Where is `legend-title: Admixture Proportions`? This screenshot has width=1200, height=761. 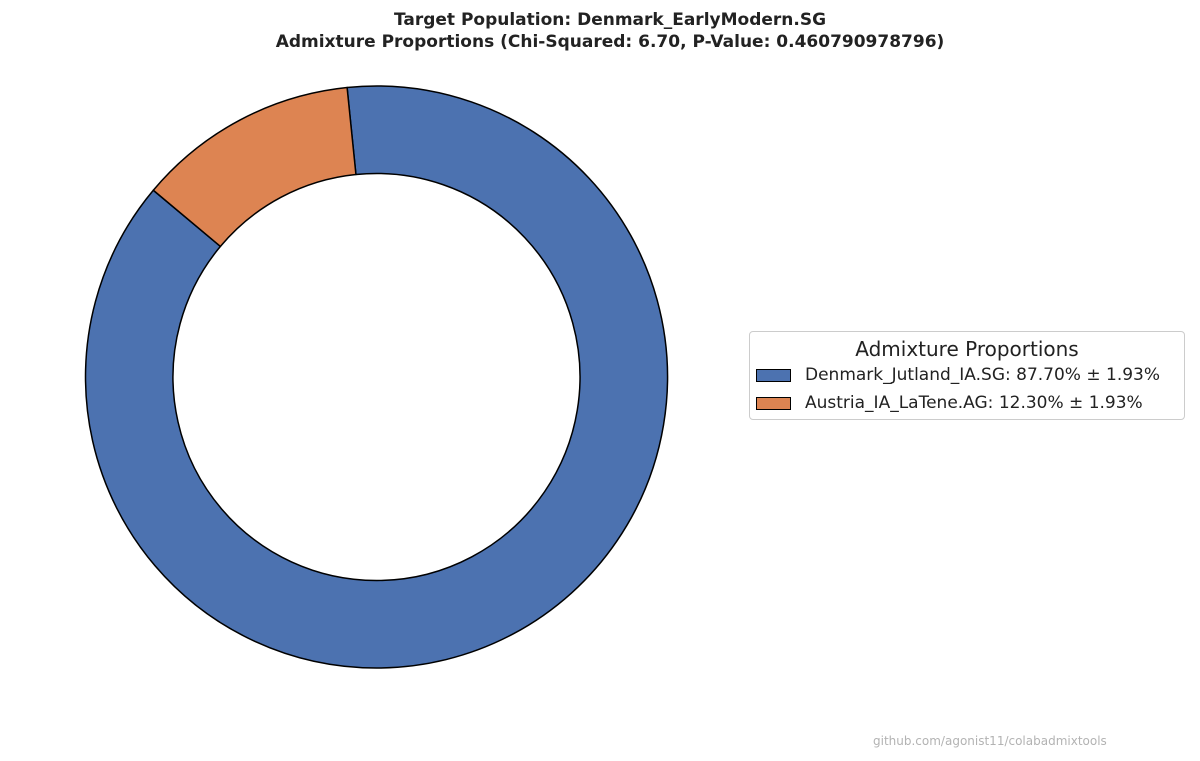
legend-title: Admixture Proportions is located at coordinates (967, 349).